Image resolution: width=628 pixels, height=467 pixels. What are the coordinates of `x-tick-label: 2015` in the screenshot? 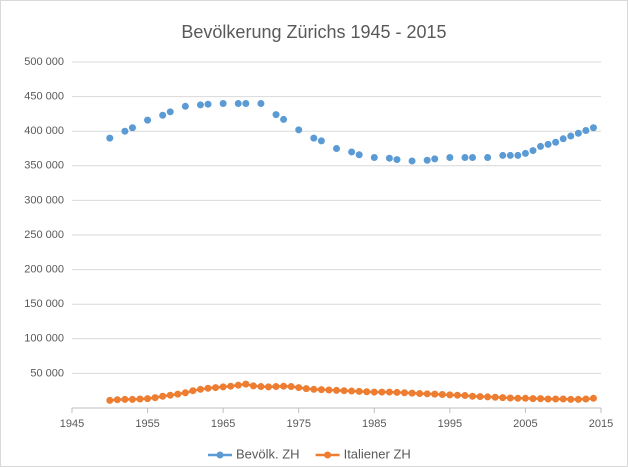 It's located at (601, 424).